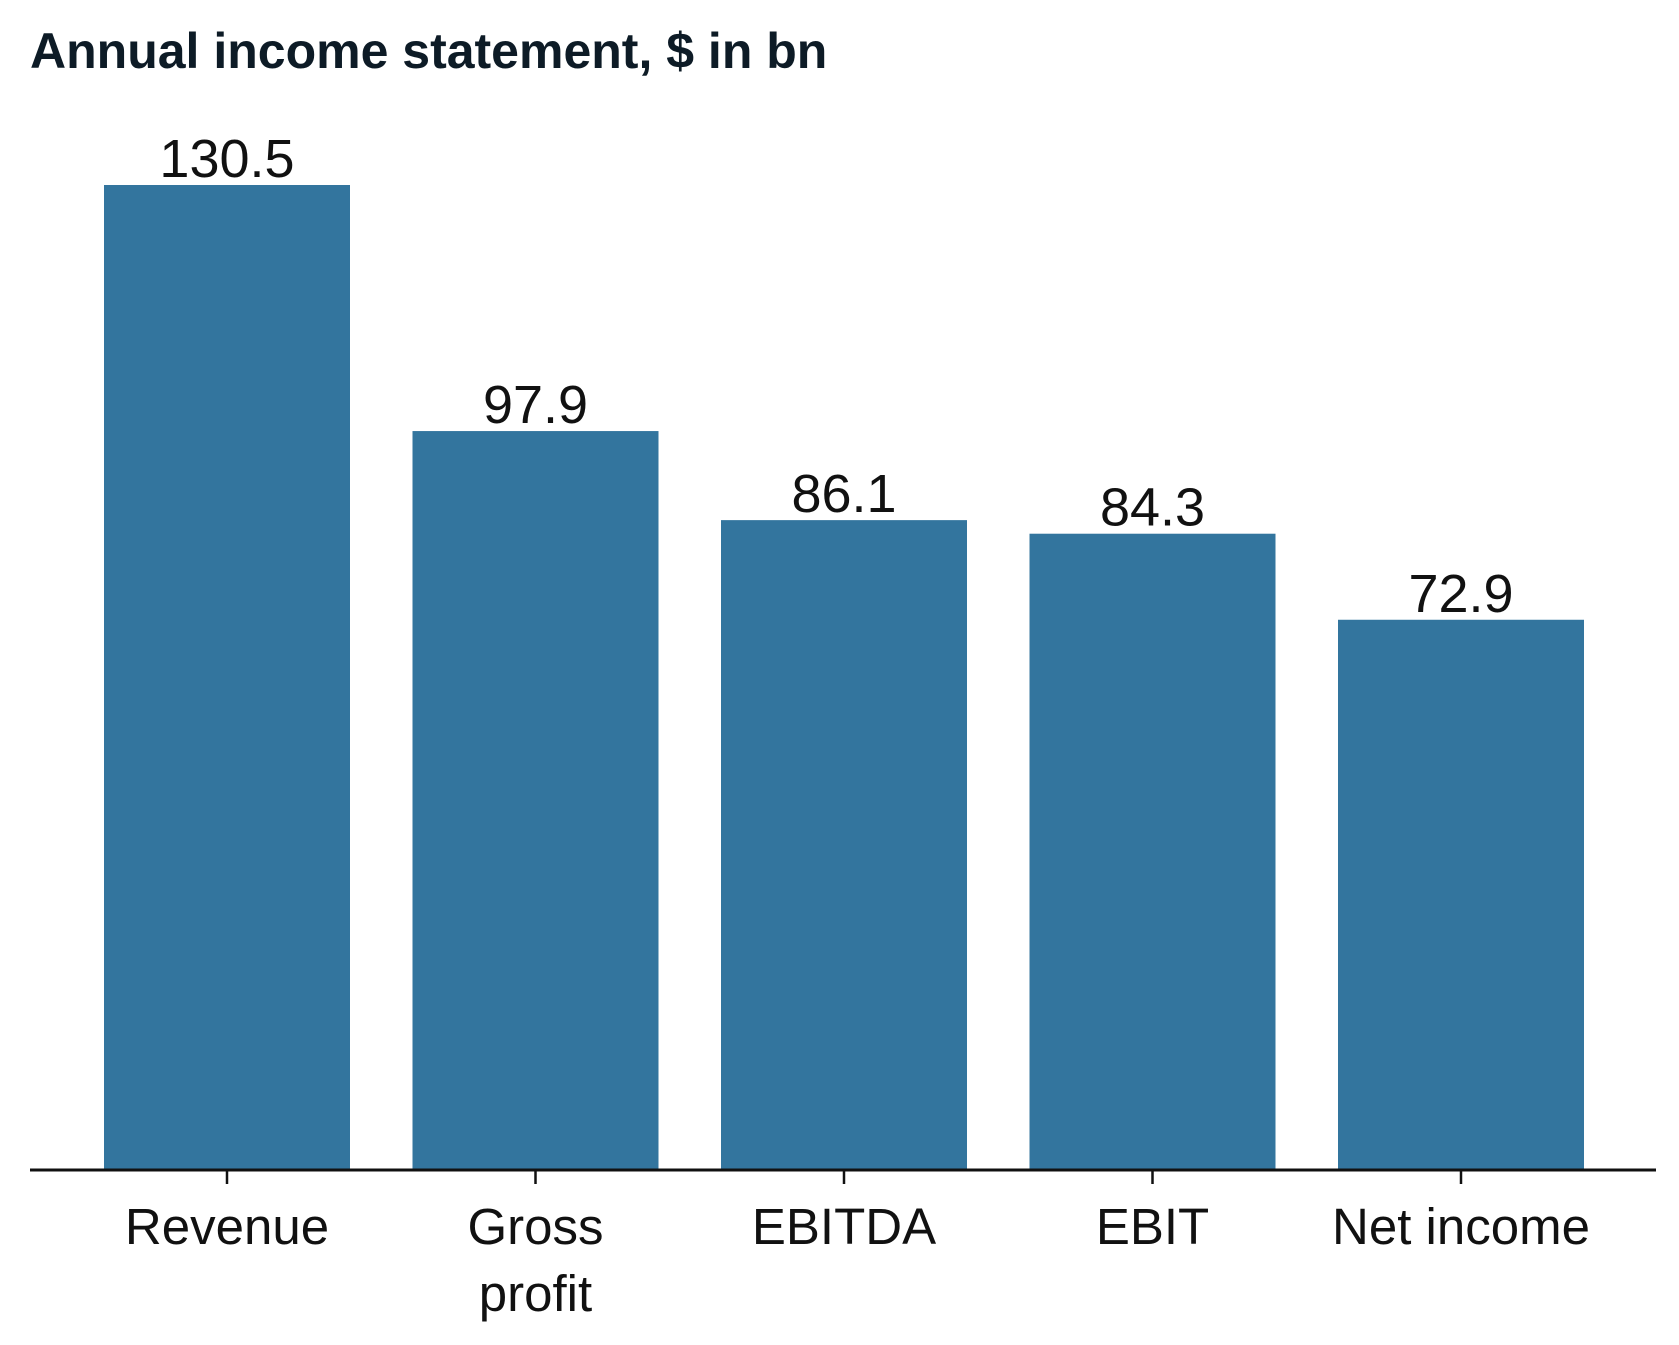 This screenshot has width=1679, height=1345. What do you see at coordinates (227, 677) in the screenshot?
I see `bar-revenue` at bounding box center [227, 677].